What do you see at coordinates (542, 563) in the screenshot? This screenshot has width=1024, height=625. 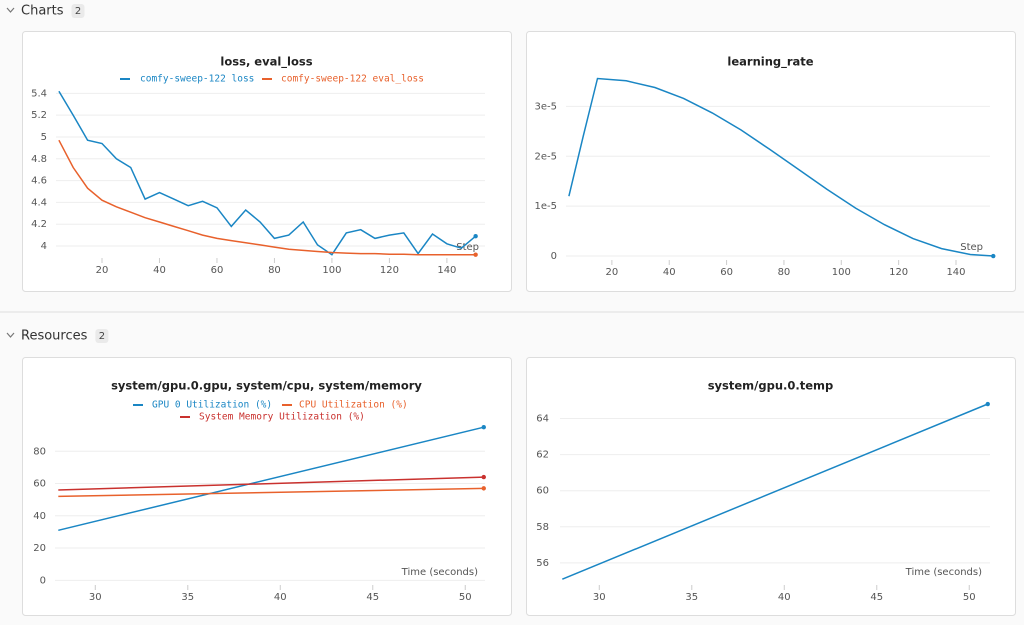 I see `y-tick-label: 56` at bounding box center [542, 563].